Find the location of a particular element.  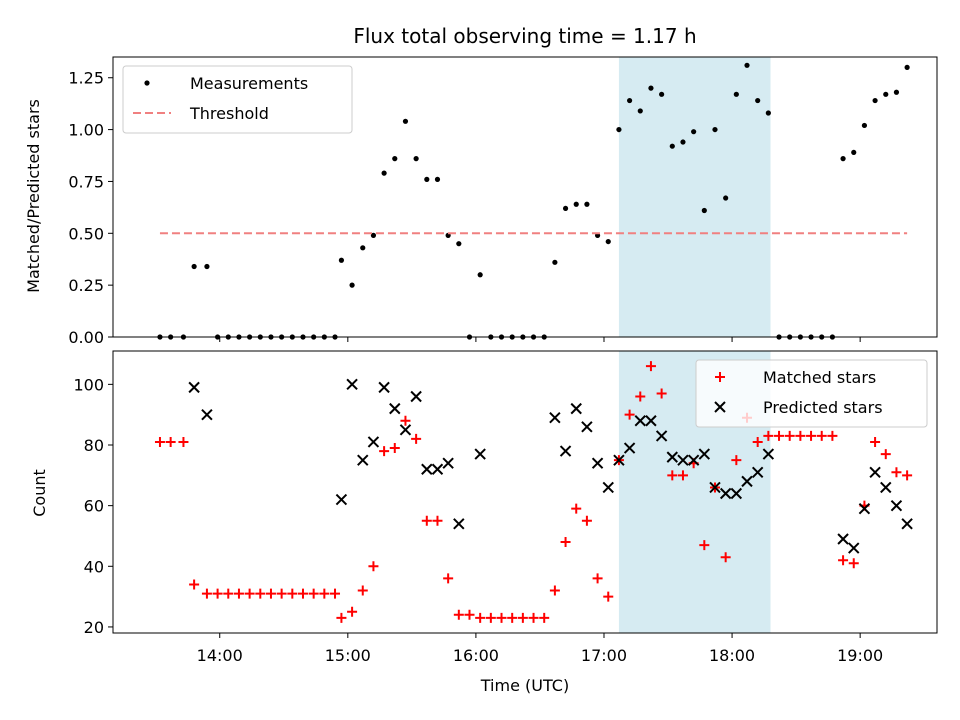

legend-box is located at coordinates (237, 99).